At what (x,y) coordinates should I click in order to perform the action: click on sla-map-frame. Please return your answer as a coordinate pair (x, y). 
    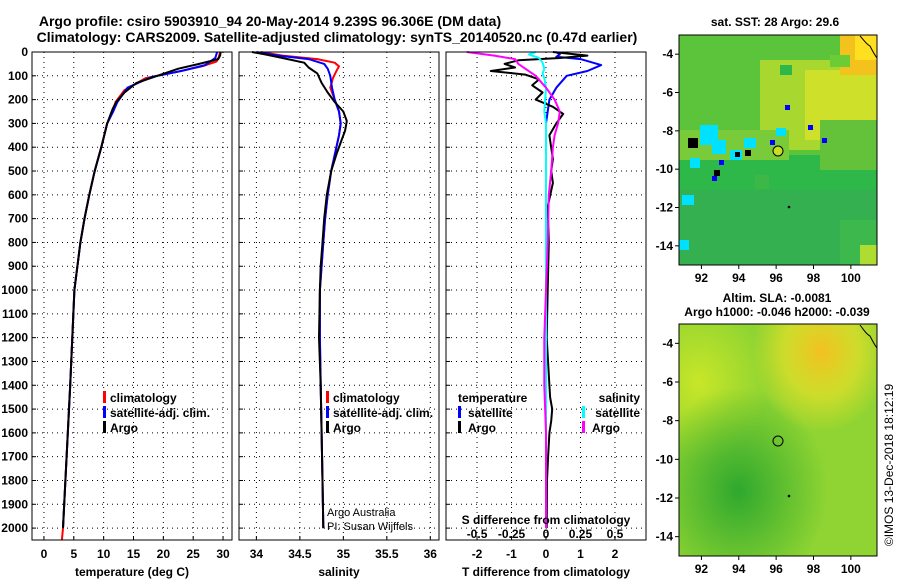
    Looking at the image, I should click on (778, 440).